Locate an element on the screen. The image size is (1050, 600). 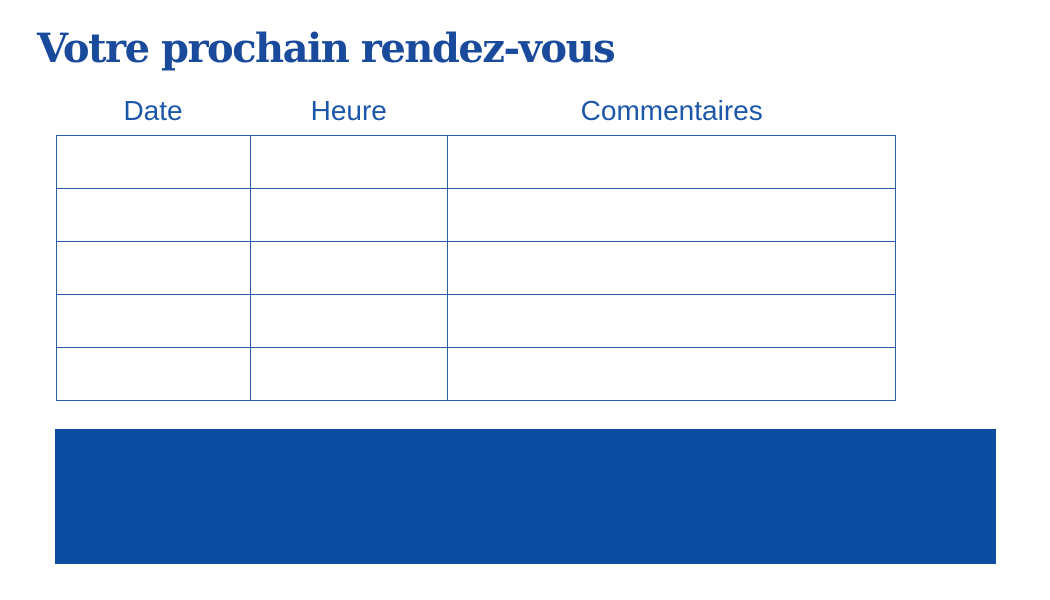
page-title: Votre prochain rendez-vous is located at coordinates (326, 48).